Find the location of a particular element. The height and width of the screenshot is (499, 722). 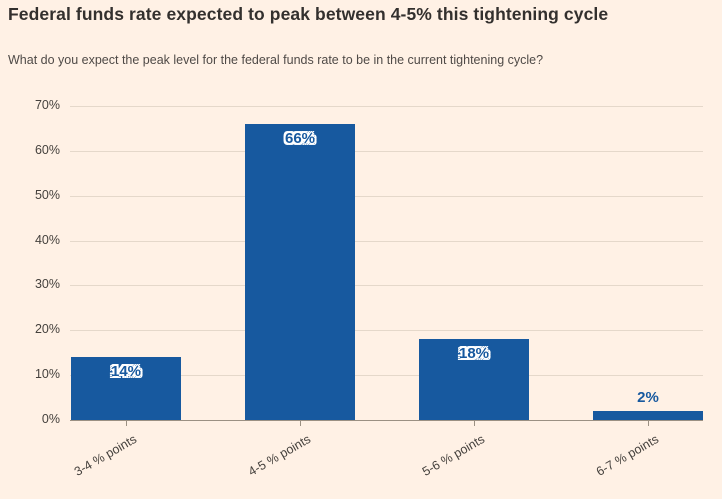

y-tick-label: 40% is located at coordinates (47, 239).